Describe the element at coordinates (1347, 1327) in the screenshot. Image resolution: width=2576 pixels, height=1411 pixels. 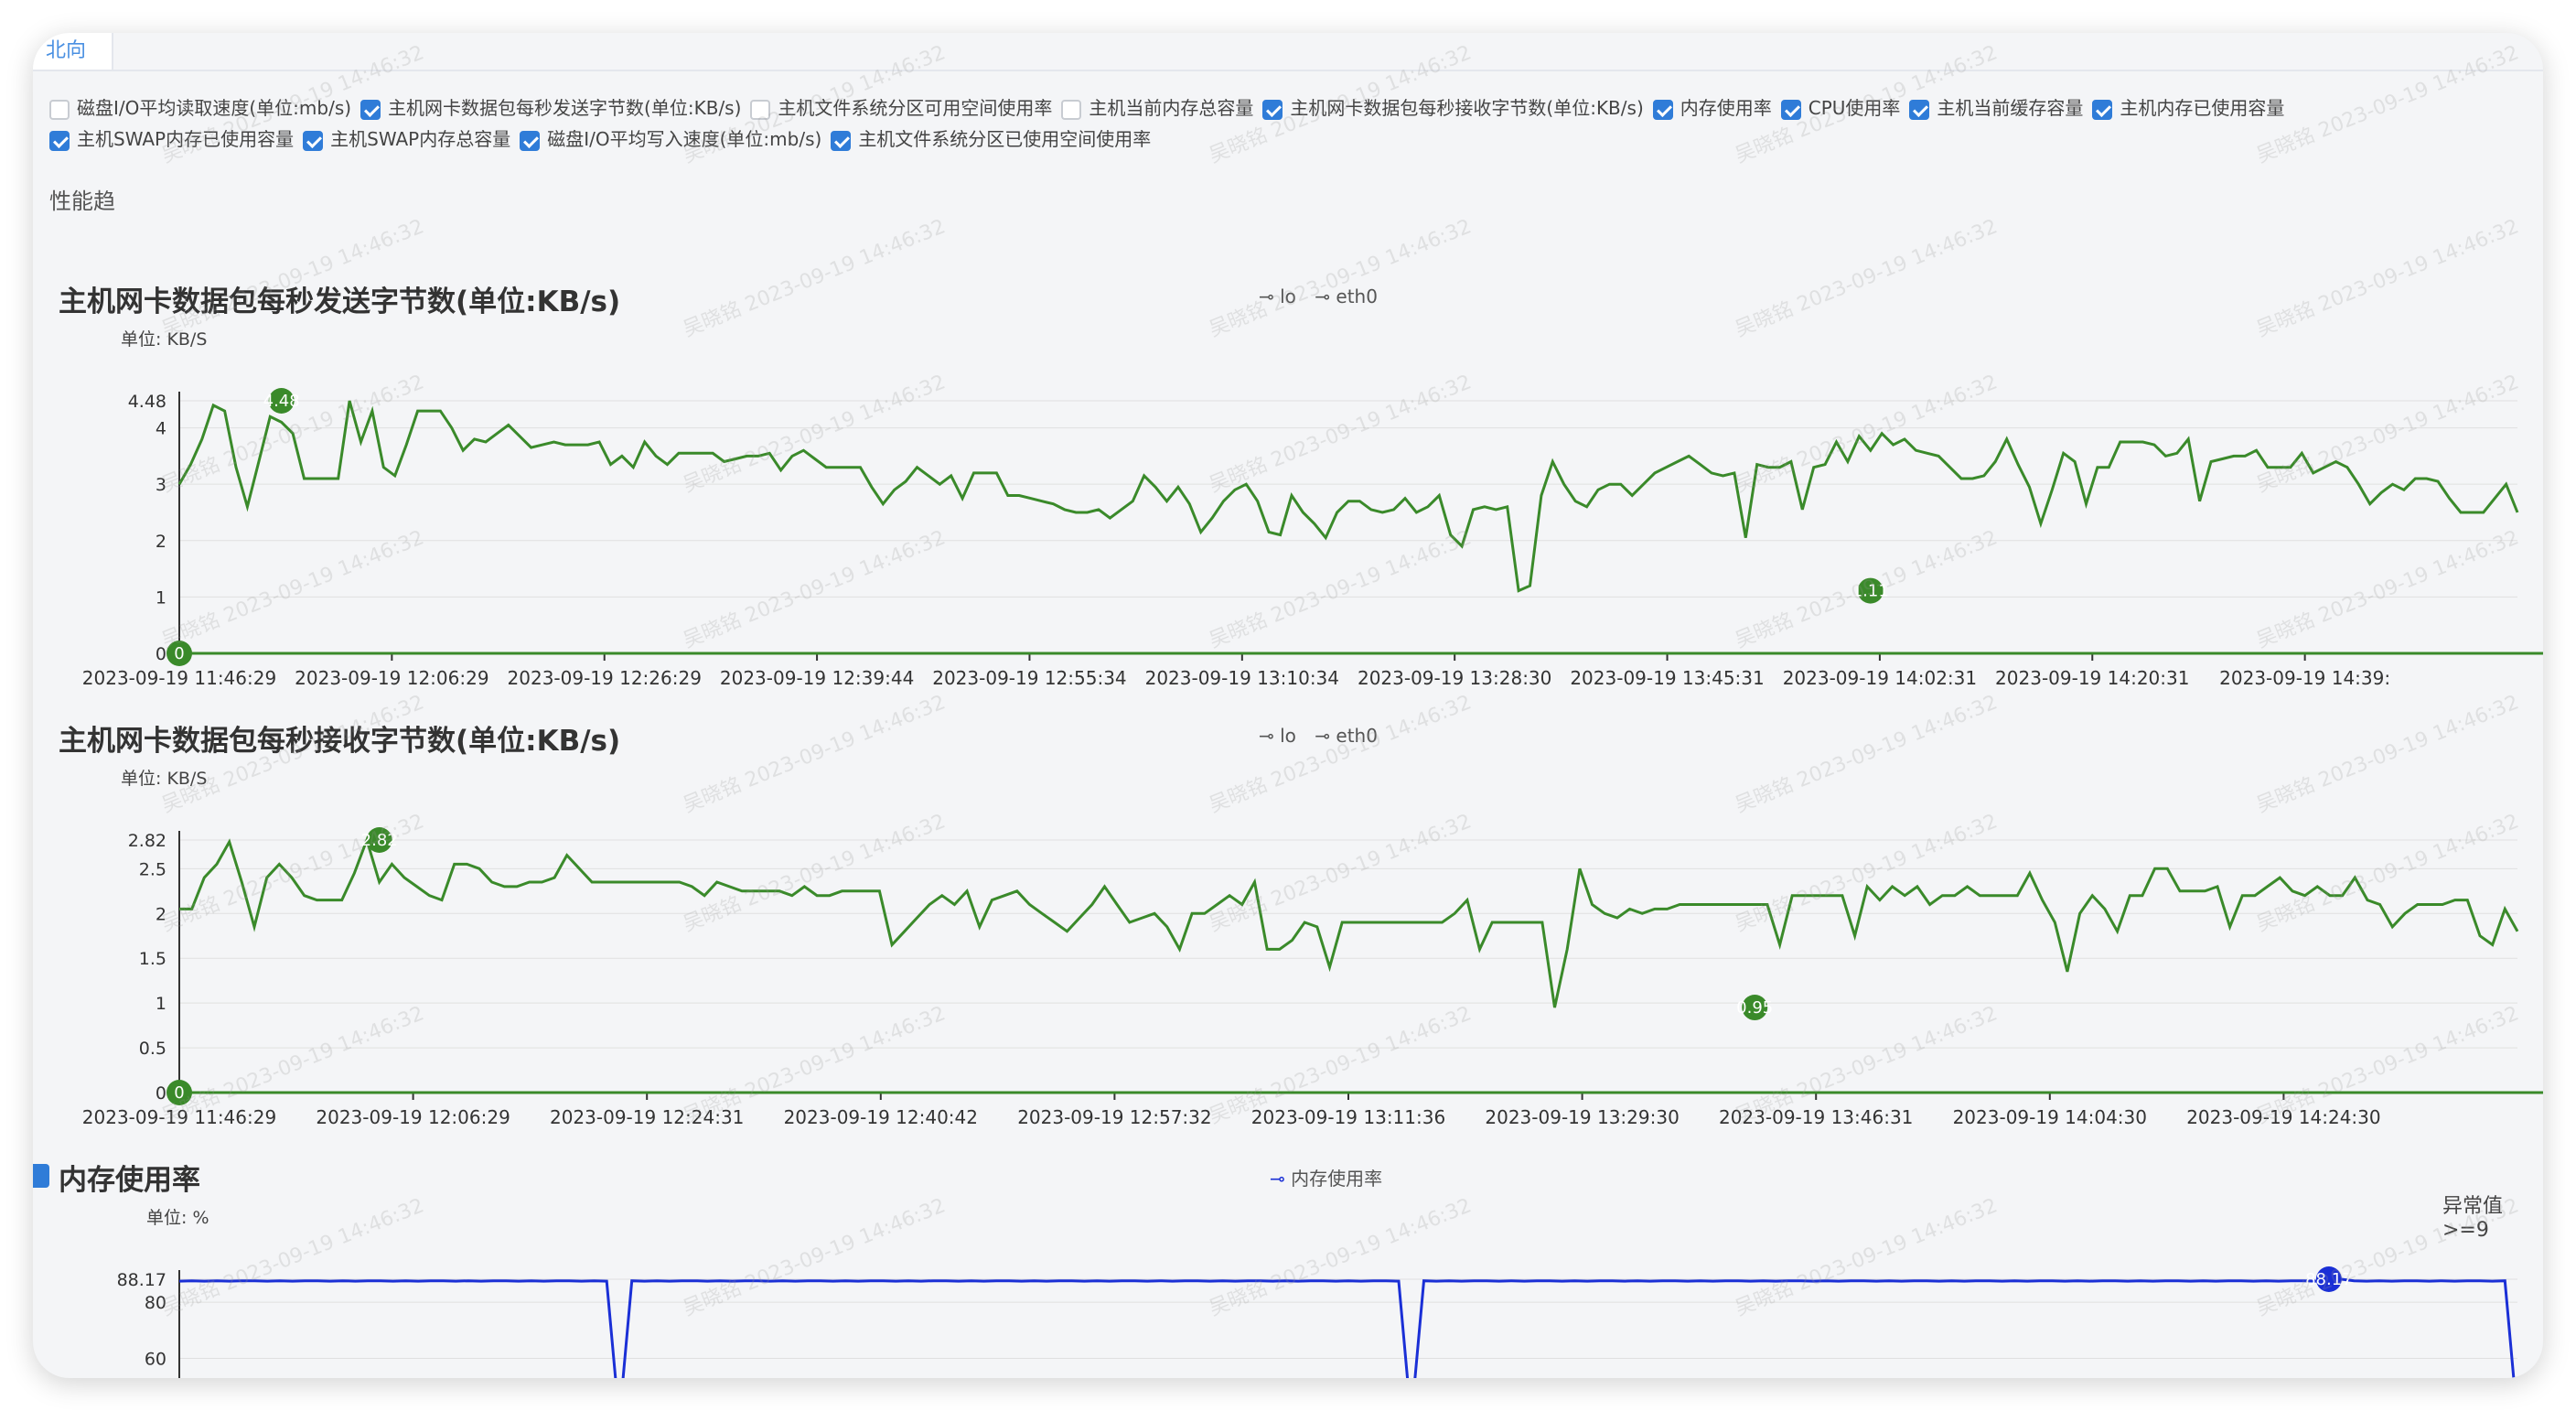
I see `series-line-内存使用率` at that location.